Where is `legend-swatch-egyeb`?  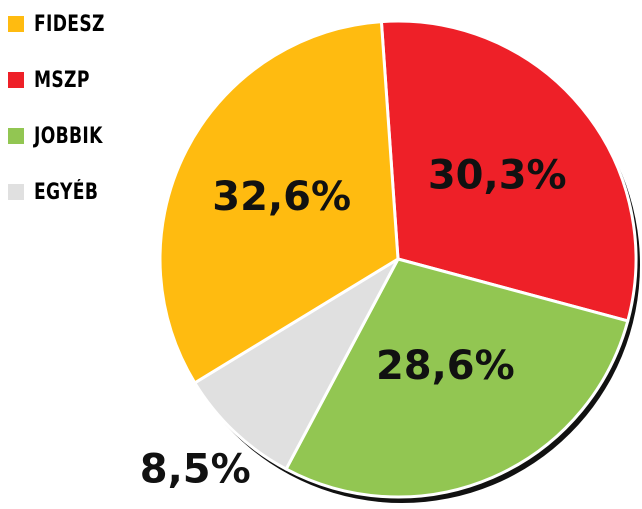
legend-swatch-egyeb is located at coordinates (16, 192).